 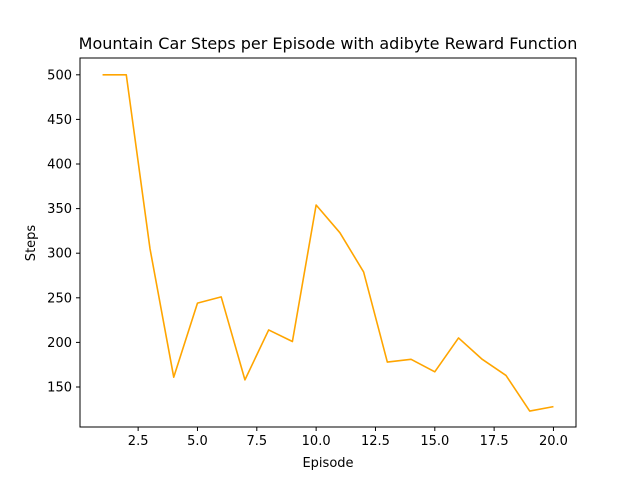 What do you see at coordinates (59, 343) in the screenshot?
I see `y-tick-label: 200` at bounding box center [59, 343].